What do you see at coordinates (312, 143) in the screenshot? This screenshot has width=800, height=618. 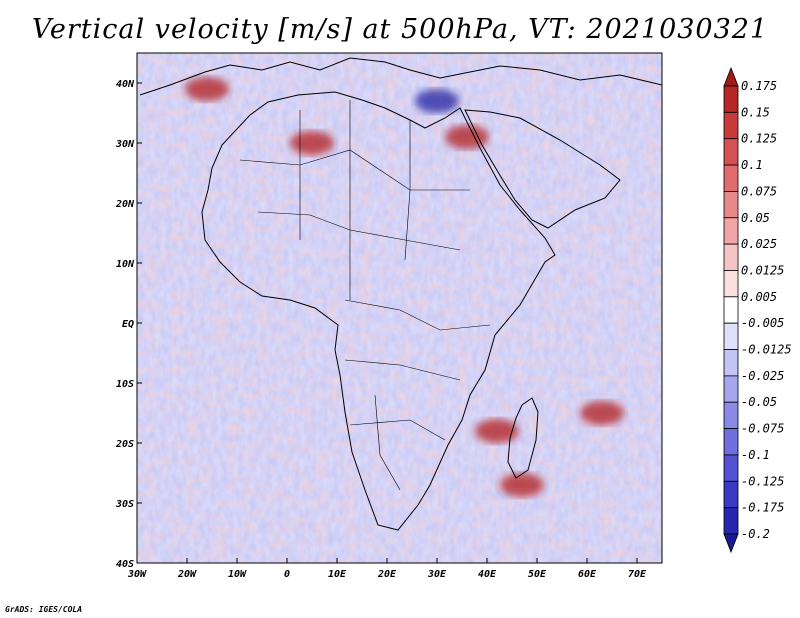 I see `positive-band-sahara` at bounding box center [312, 143].